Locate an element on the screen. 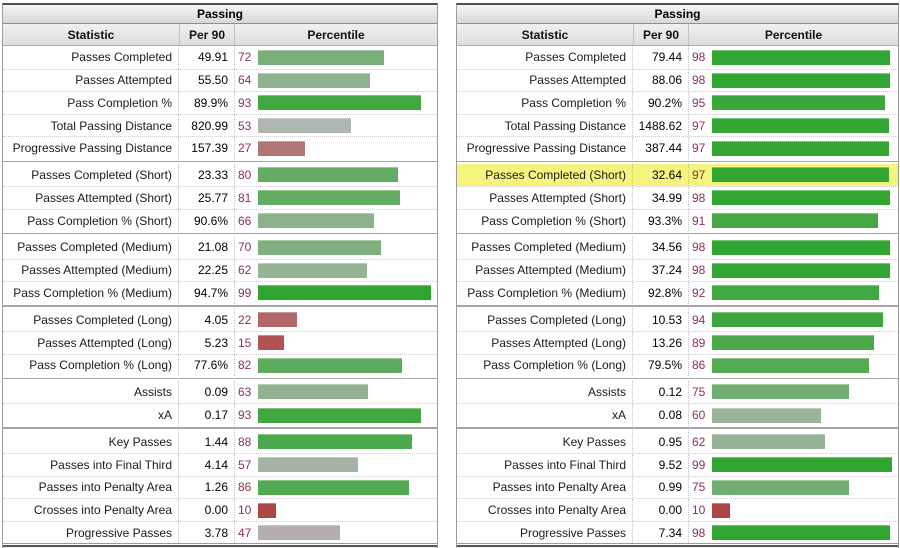 The width and height of the screenshot is (900, 548). stat-label: Passes Attempted (Short) is located at coordinates (545, 198).